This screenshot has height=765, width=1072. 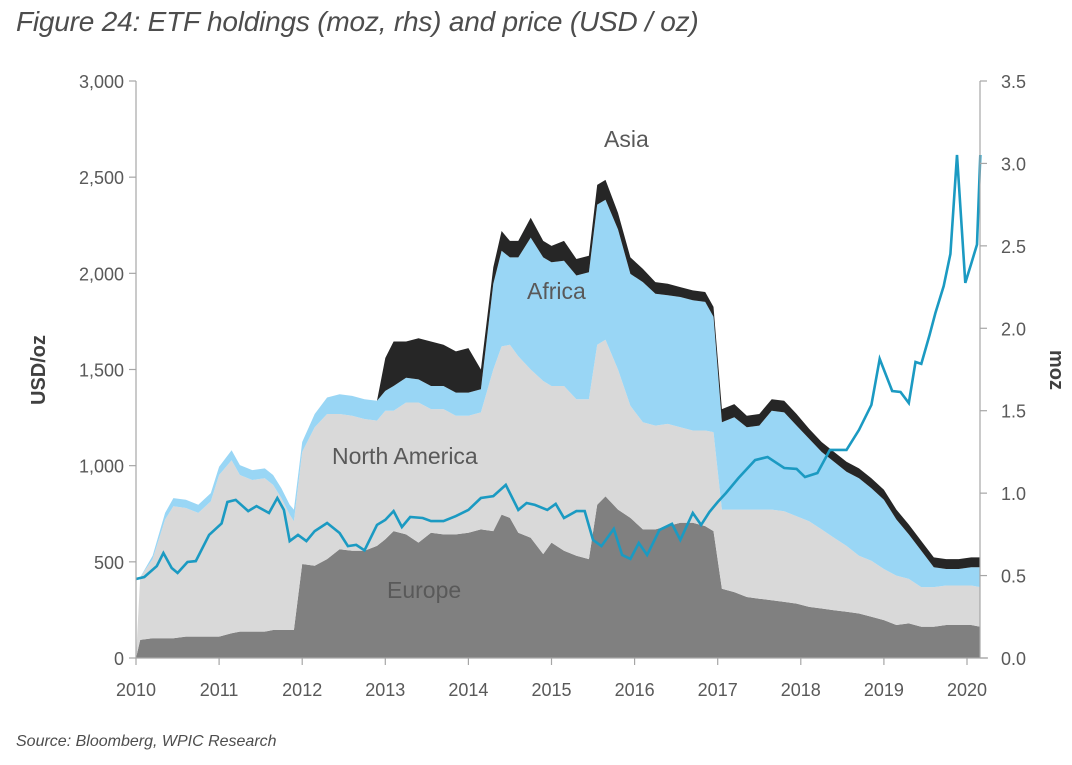 What do you see at coordinates (302, 690) in the screenshot?
I see `x-tick-label: 2012` at bounding box center [302, 690].